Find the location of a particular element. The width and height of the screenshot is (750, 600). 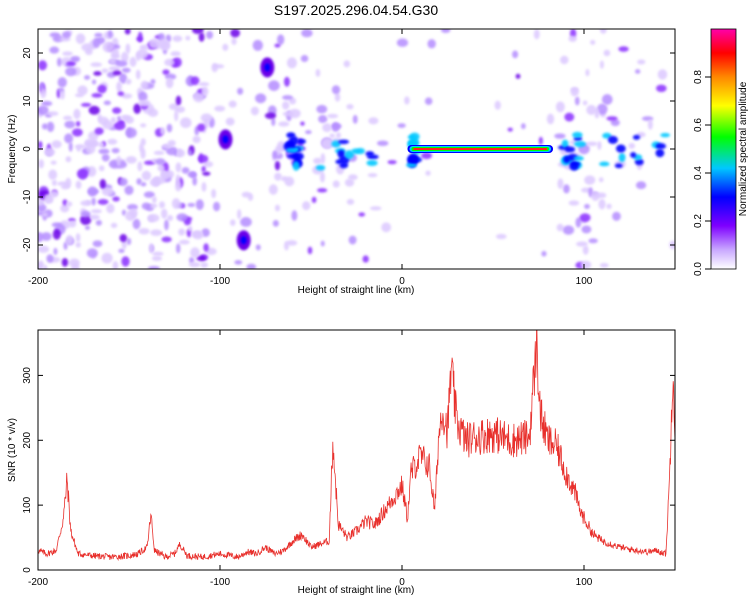

colorbar-tick-label: 0.2 is located at coordinates (698, 221).